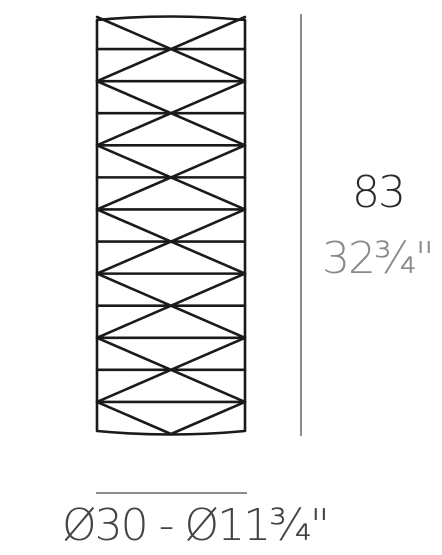  Describe the element at coordinates (196, 525) in the screenshot. I see `diameter-label: Ø30 - Ø11¾"` at that location.